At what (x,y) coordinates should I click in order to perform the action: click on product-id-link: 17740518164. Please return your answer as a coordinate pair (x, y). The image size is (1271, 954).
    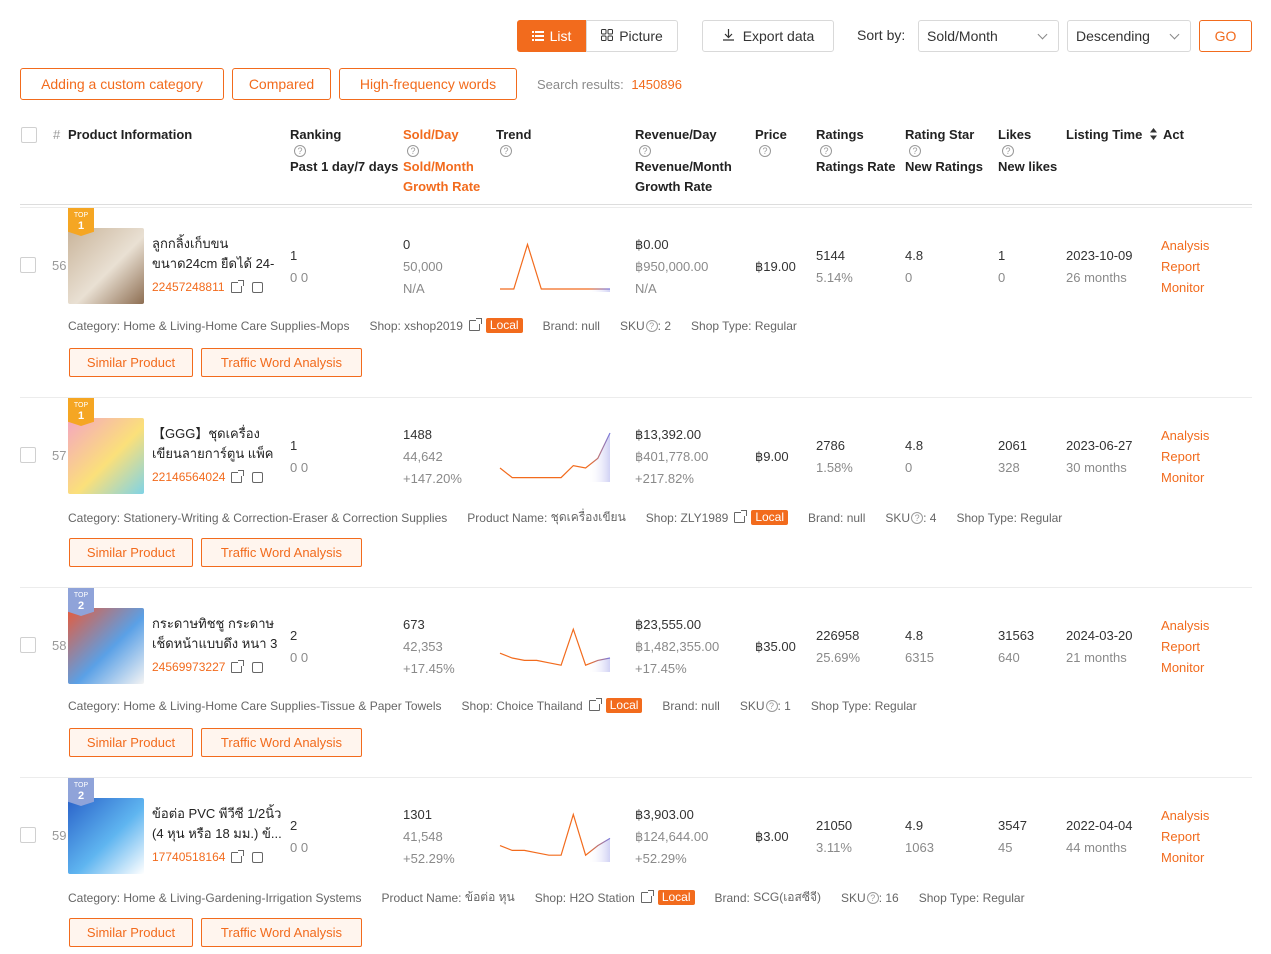
    Looking at the image, I should click on (189, 857).